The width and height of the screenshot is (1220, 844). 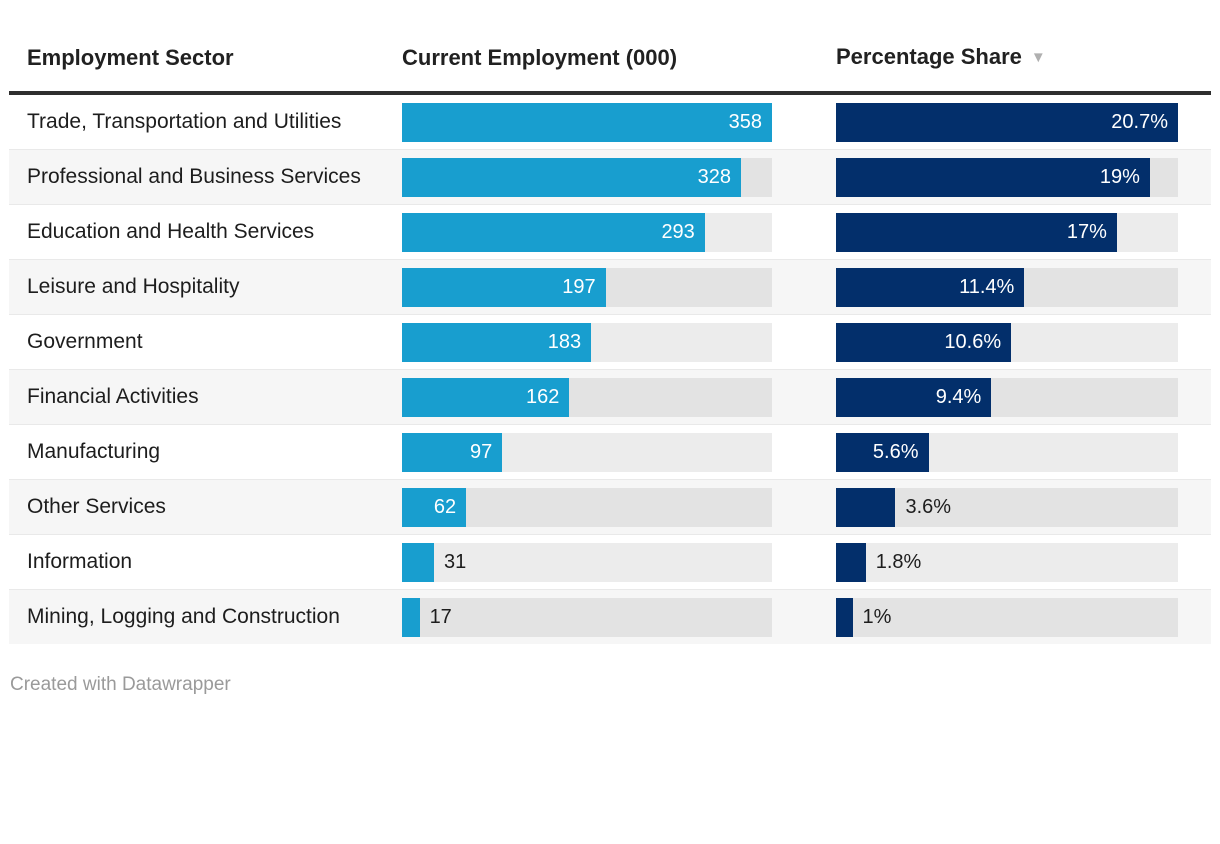 I want to click on share-bar-track: 9.4%, so click(x=1007, y=397).